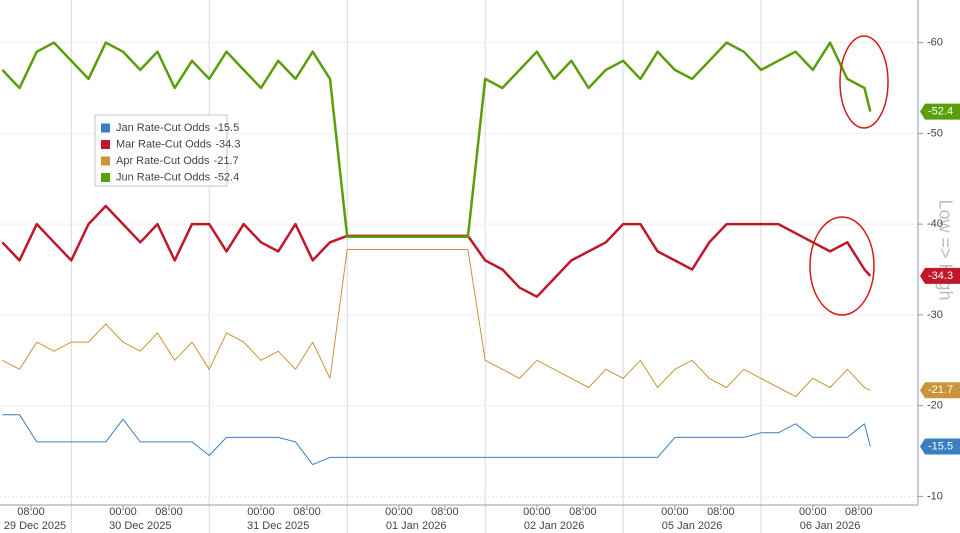 This screenshot has height=533, width=960. What do you see at coordinates (935, 224) in the screenshot?
I see `y-tick-label: -40` at bounding box center [935, 224].